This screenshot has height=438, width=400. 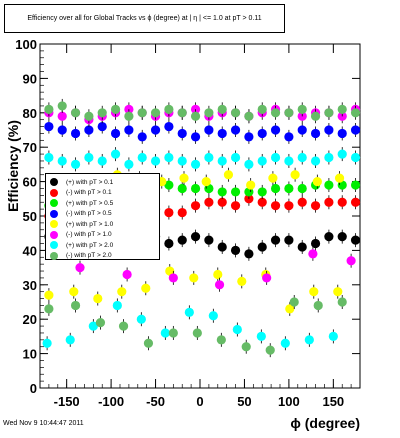 What do you see at coordinates (102, 193) in the screenshot?
I see `legend-entry: (-) with pT > 0.1` at bounding box center [102, 193].